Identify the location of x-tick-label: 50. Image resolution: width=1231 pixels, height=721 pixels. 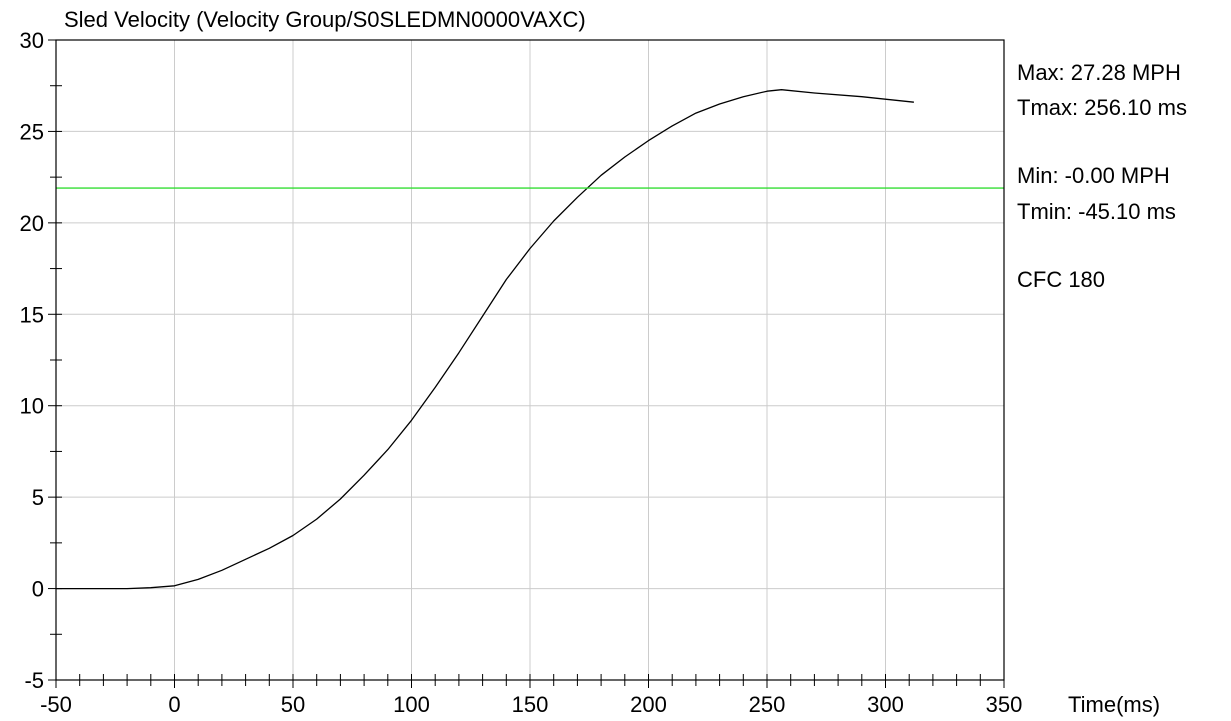
(293, 704).